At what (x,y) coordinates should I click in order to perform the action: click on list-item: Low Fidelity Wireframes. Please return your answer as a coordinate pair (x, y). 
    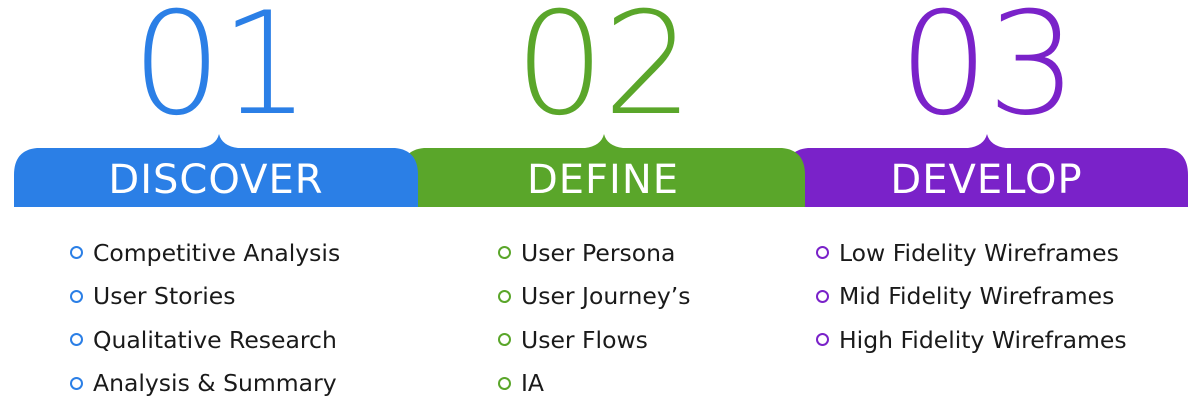
    Looking at the image, I should click on (971, 253).